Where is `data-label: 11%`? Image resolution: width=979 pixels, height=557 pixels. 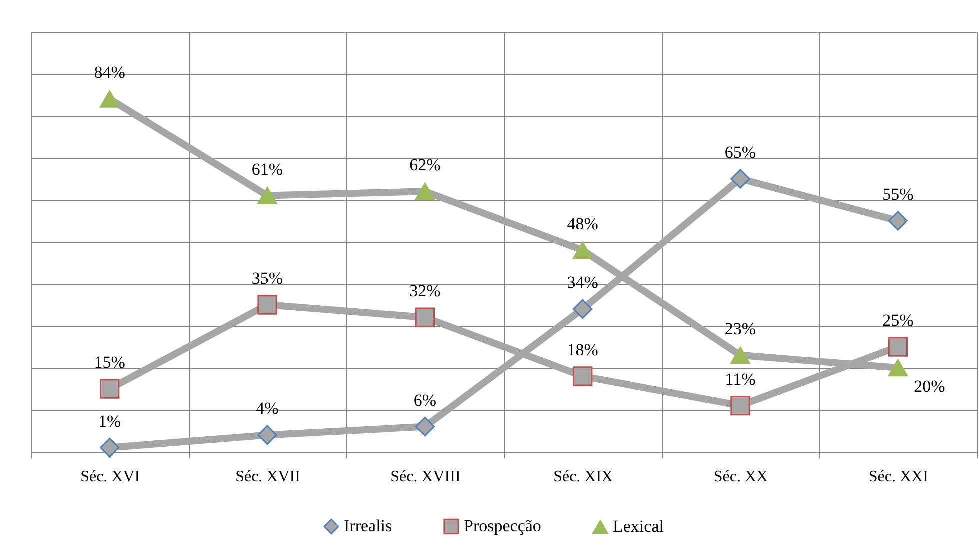 data-label: 11% is located at coordinates (740, 379).